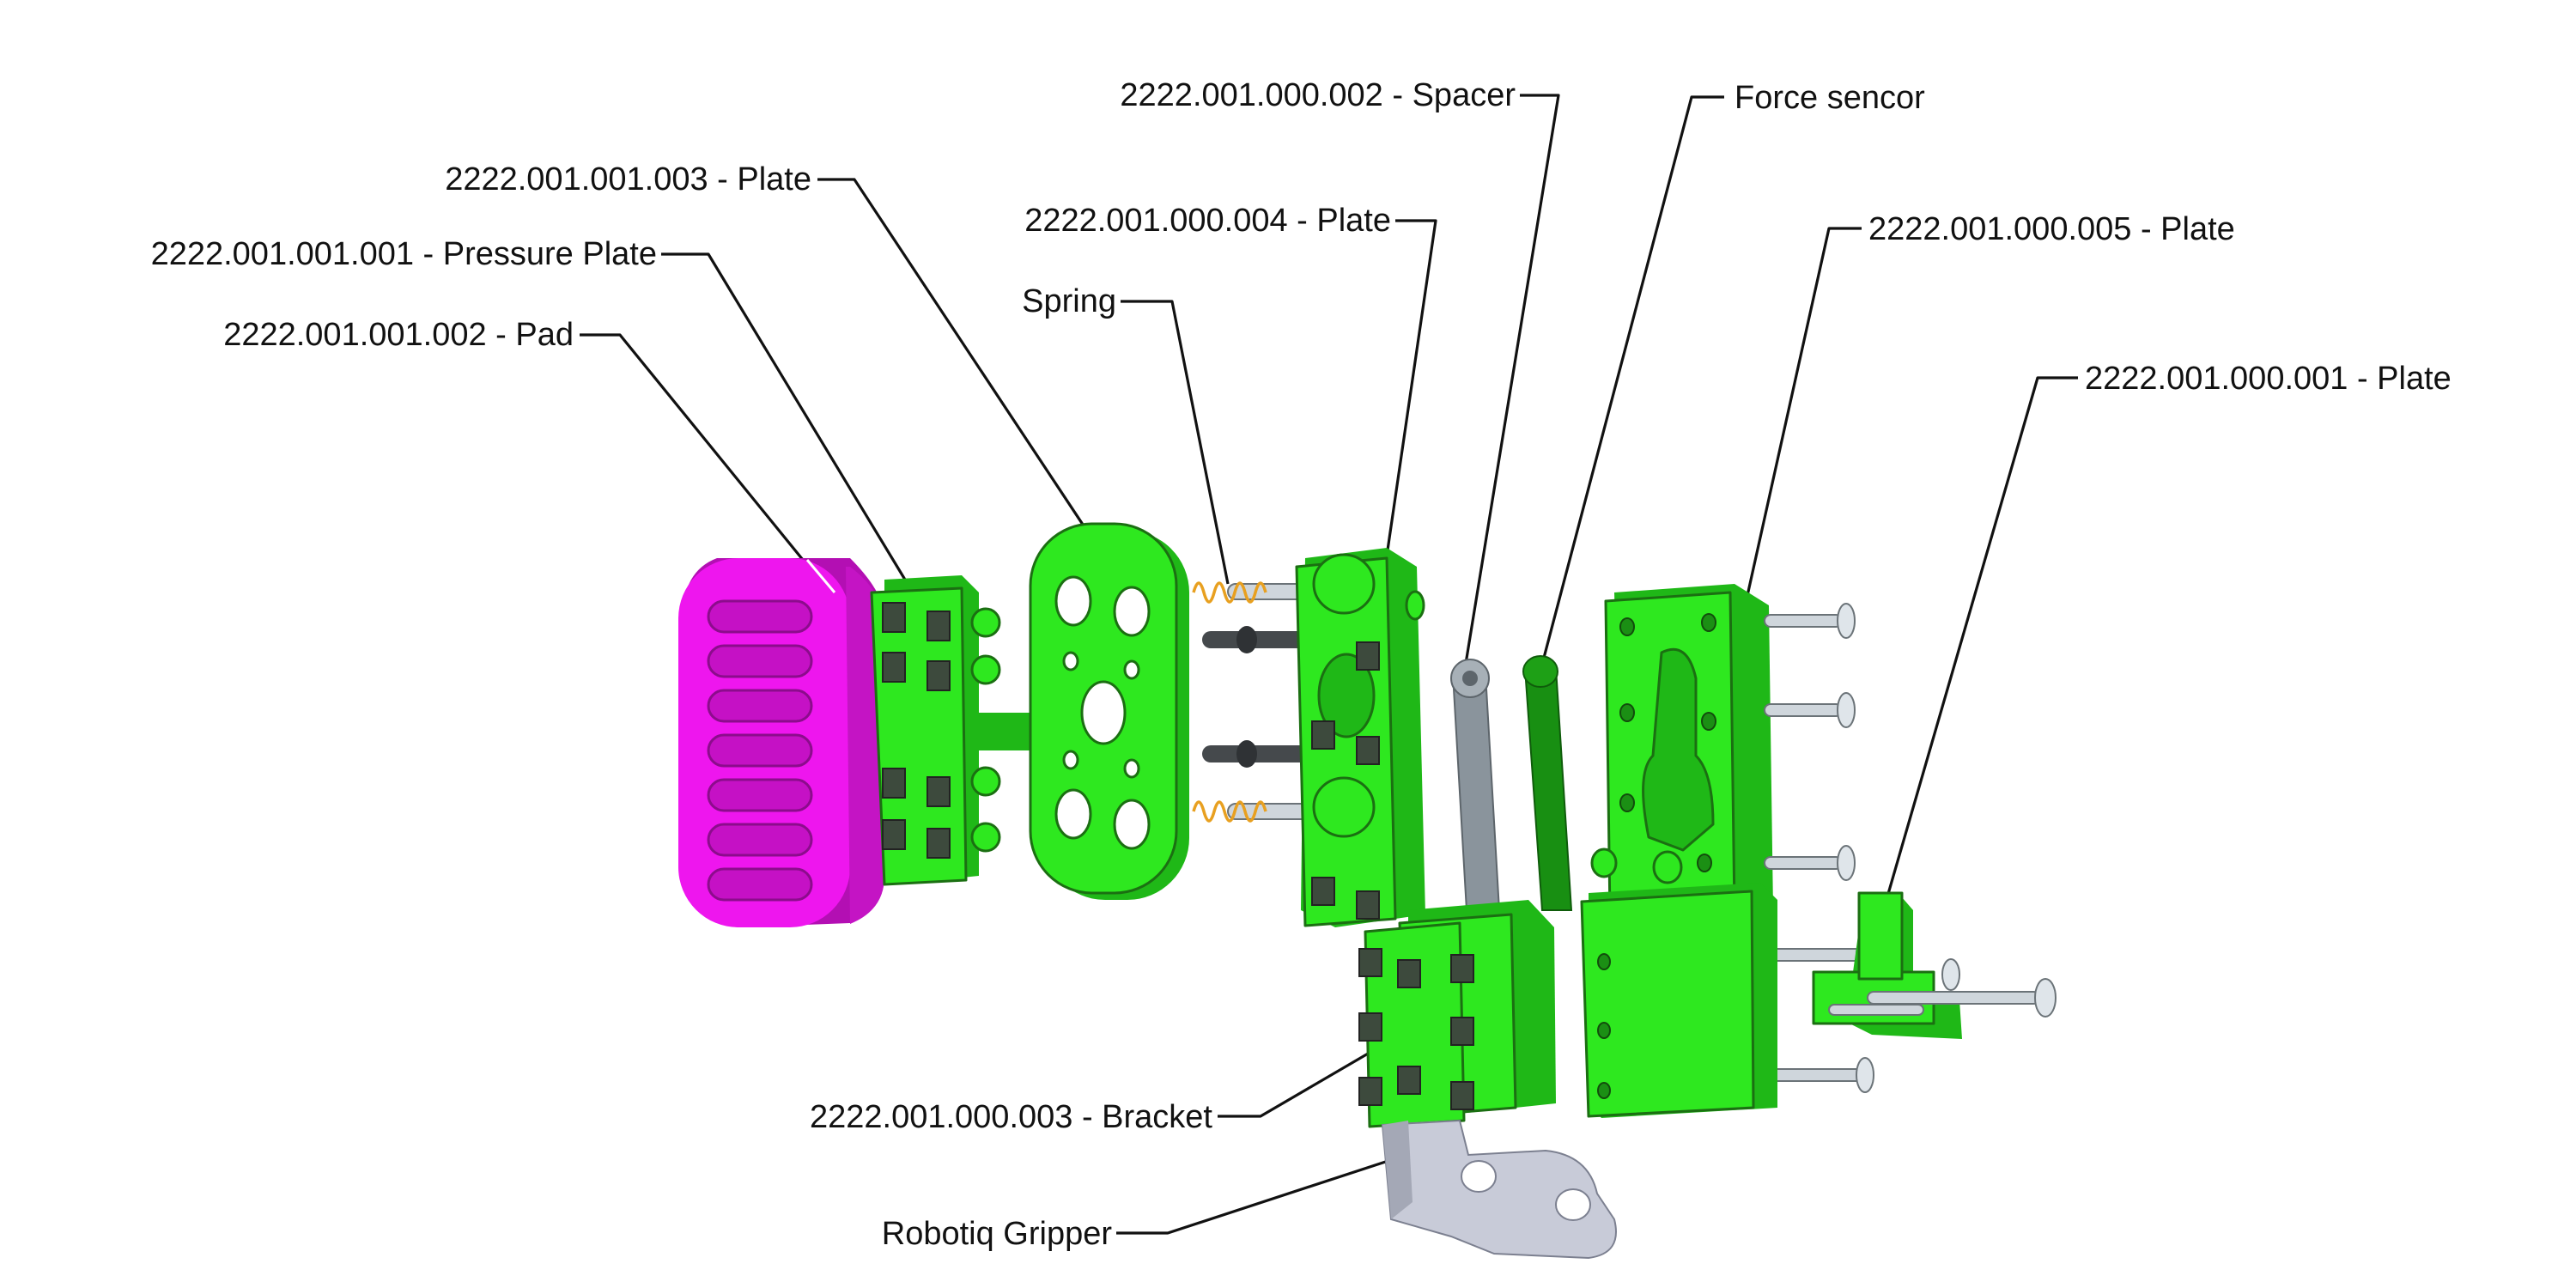 This screenshot has height=1288, width=2576. I want to click on pressure-plate-part, so click(974, 730).